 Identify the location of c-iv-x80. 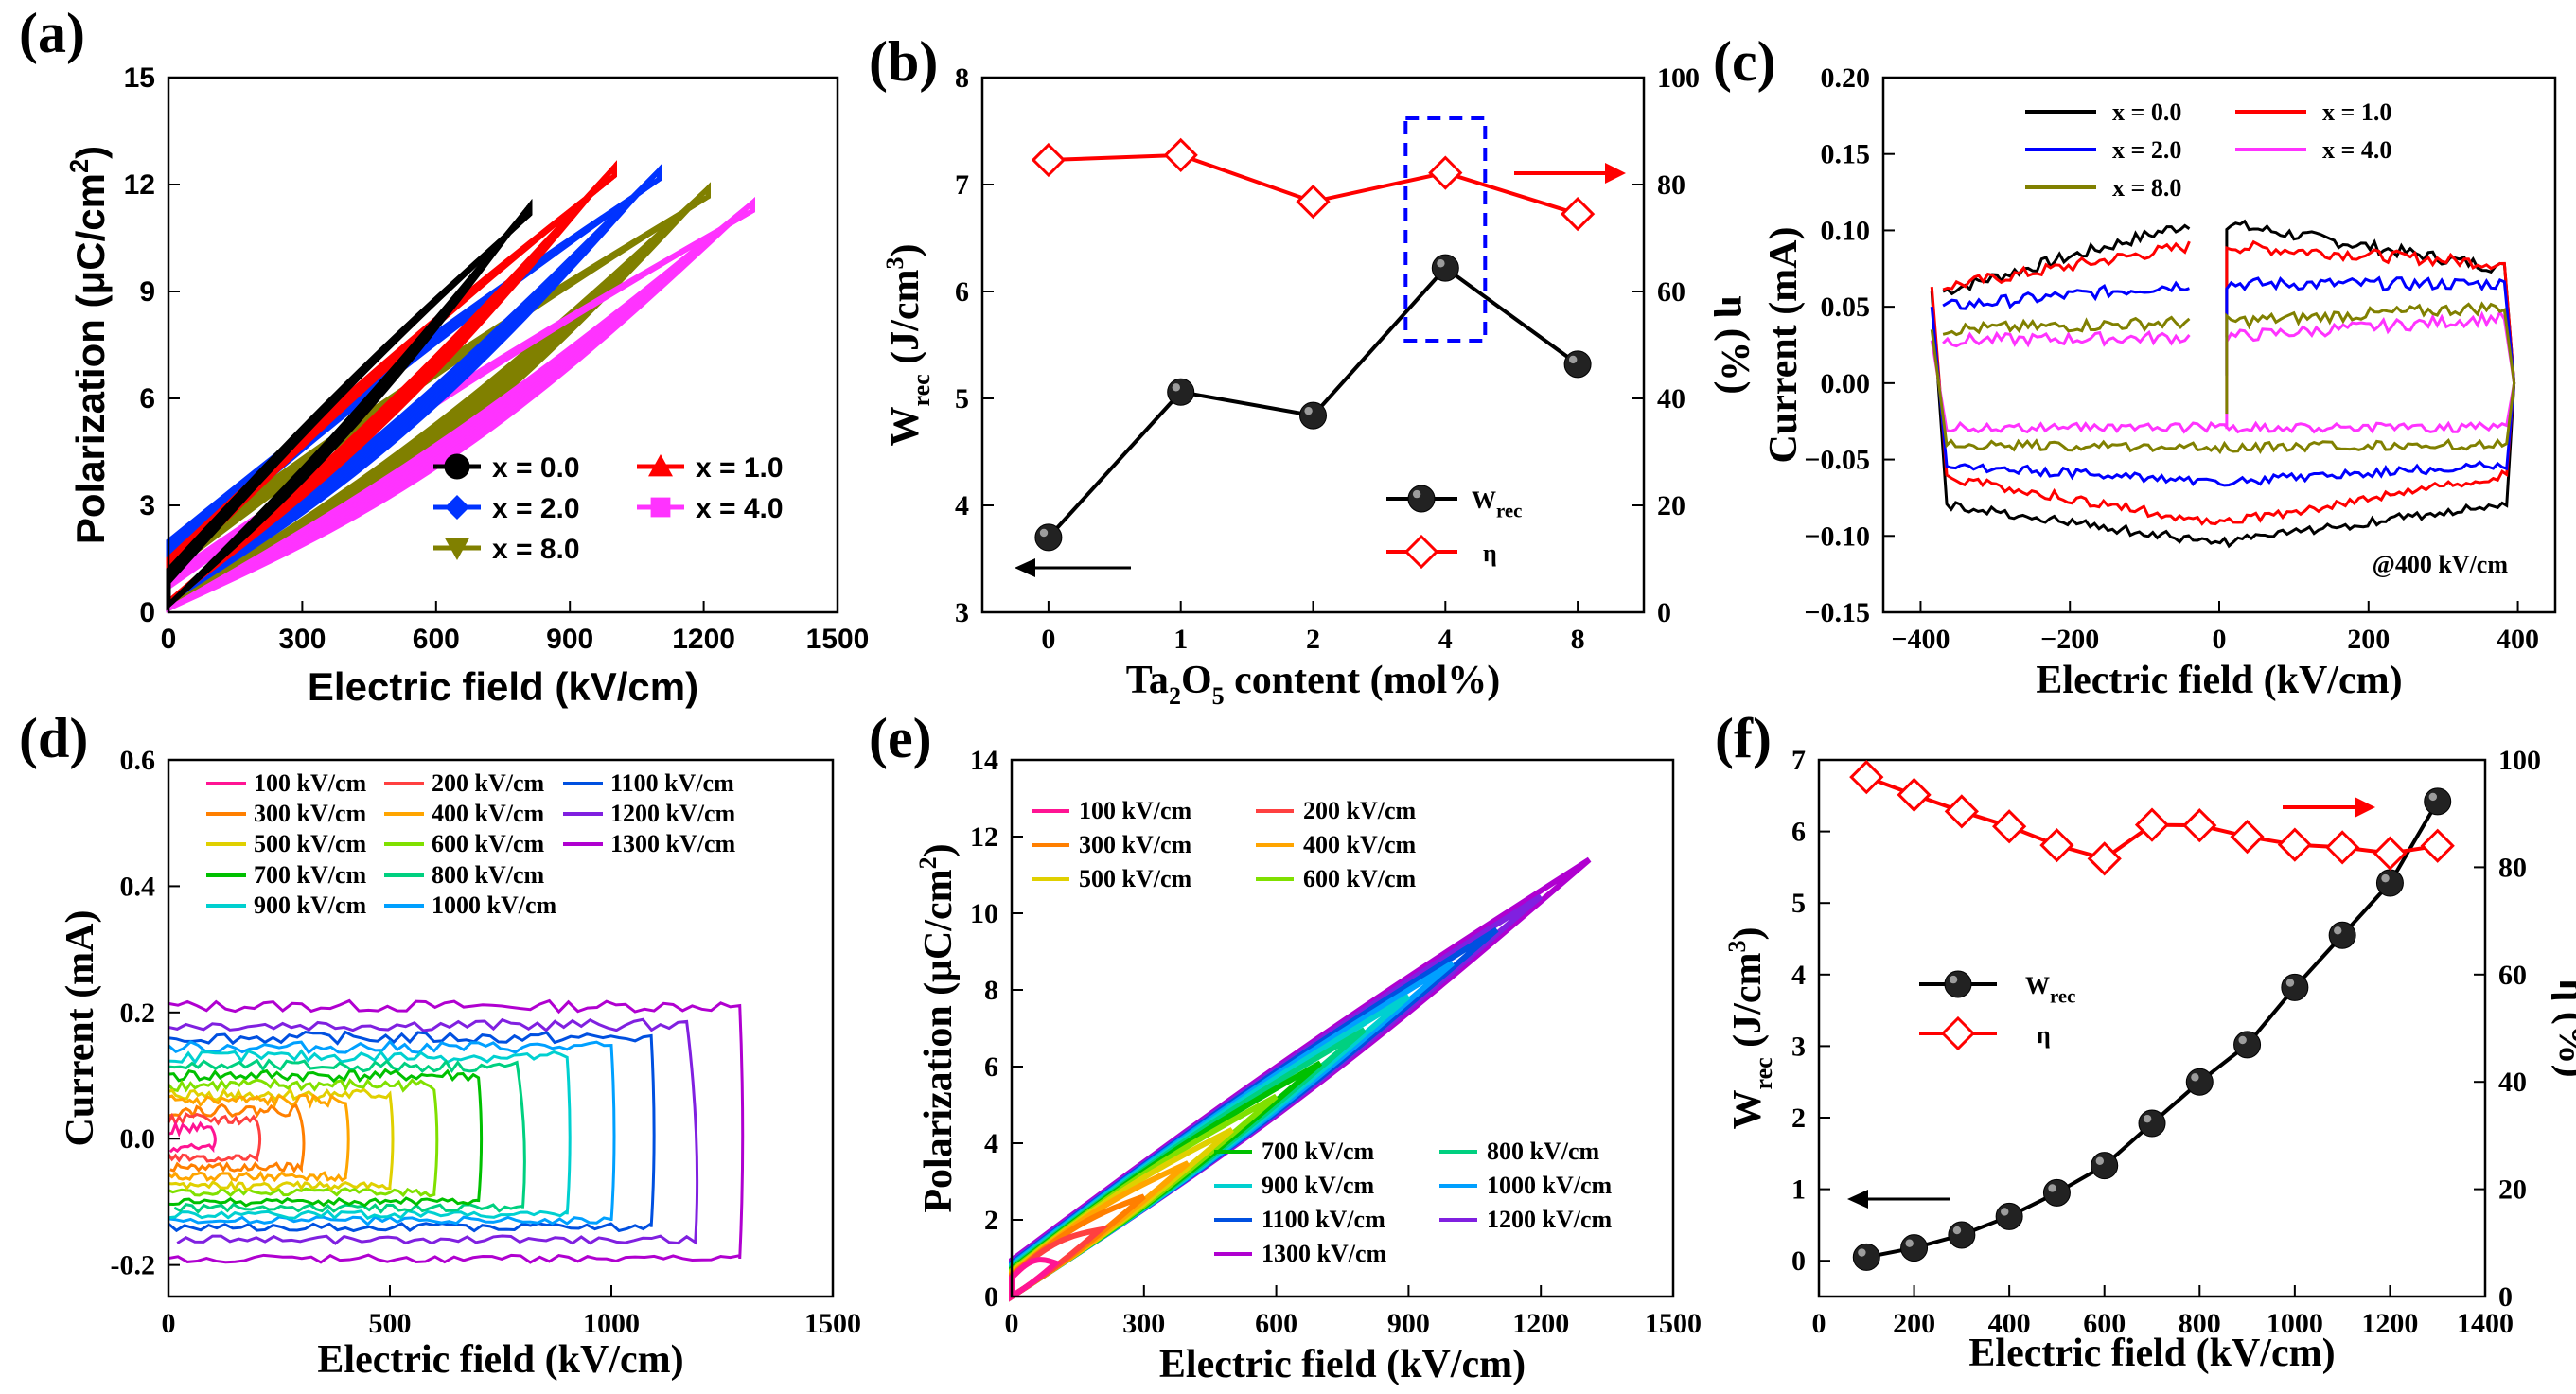
(2223, 378).